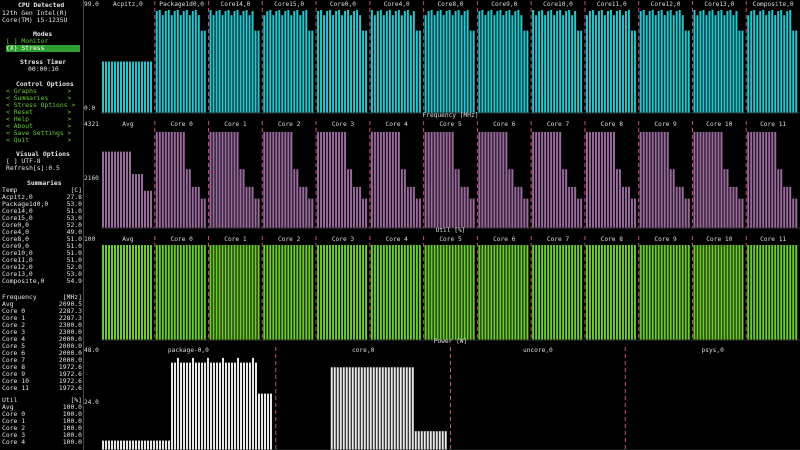  Describe the element at coordinates (70, 381) in the screenshot. I see `summary-row-value: 1972.6` at that location.